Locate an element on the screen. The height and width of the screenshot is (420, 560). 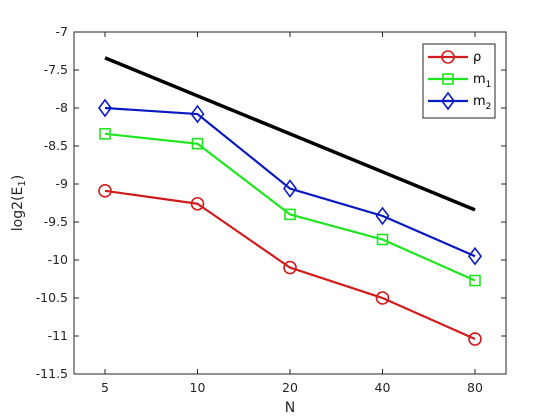
legend-label: m2 is located at coordinates (482, 103).